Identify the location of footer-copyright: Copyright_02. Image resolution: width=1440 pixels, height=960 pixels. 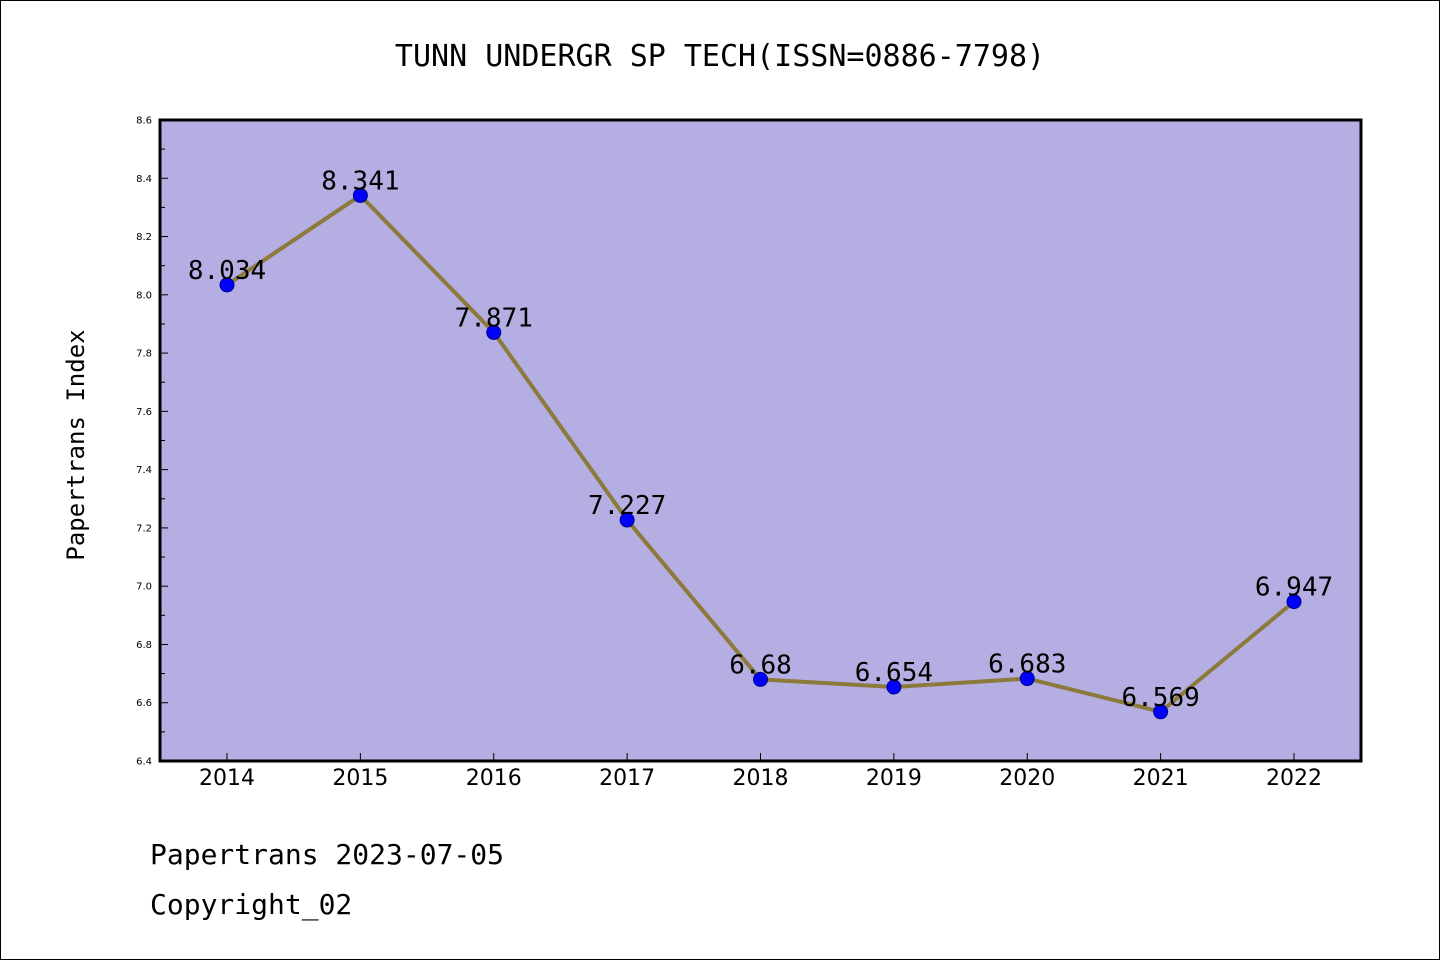
(251, 905).